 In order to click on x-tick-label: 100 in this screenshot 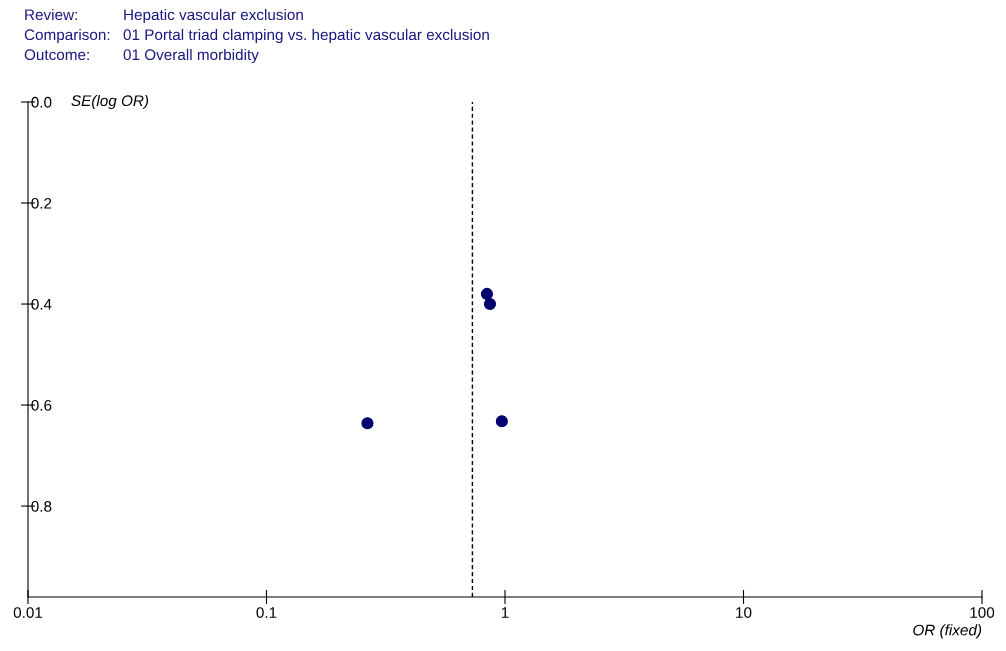, I will do `click(982, 612)`.